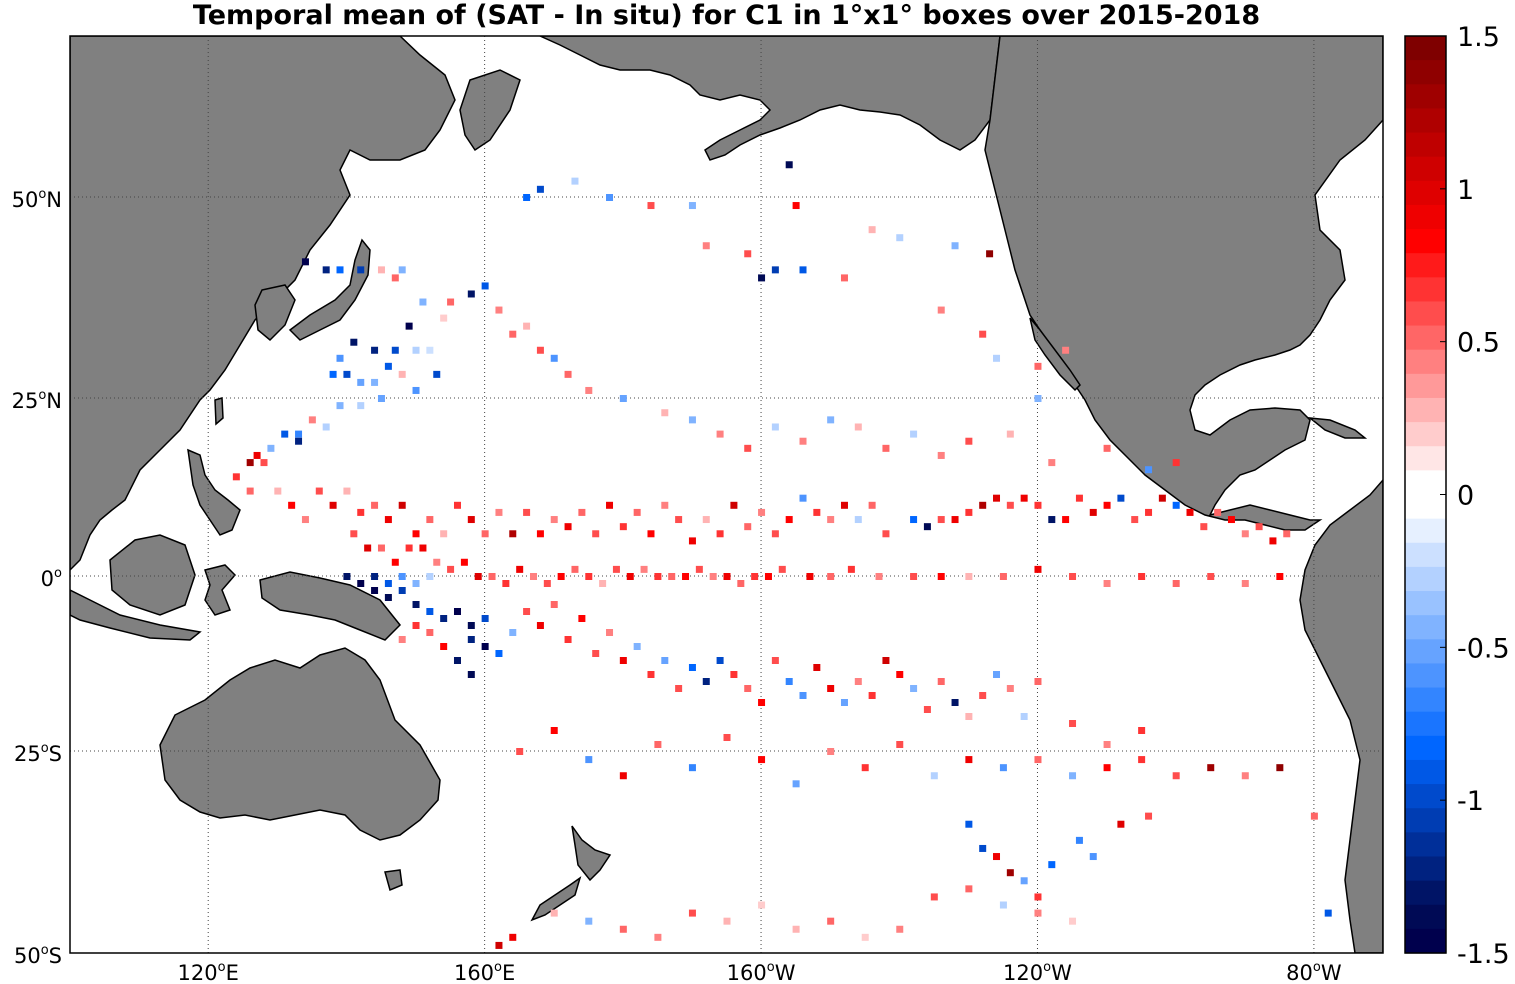  I want to click on longitude-label: 80oW, so click(1314, 972).